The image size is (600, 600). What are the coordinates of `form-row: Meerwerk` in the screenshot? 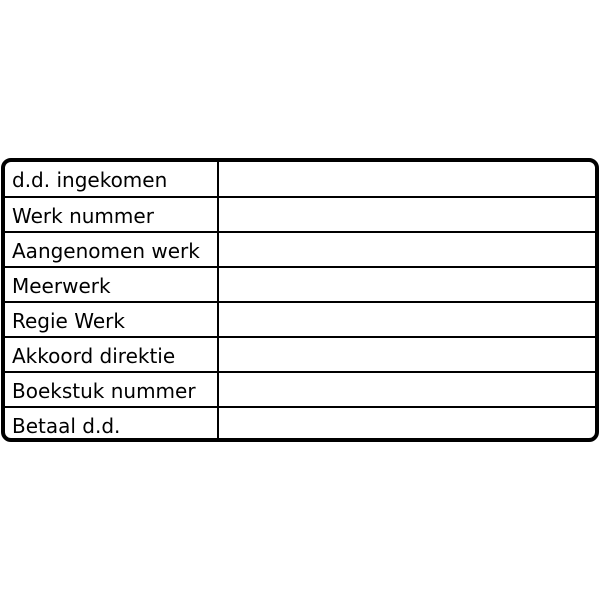 It's located at (300, 283).